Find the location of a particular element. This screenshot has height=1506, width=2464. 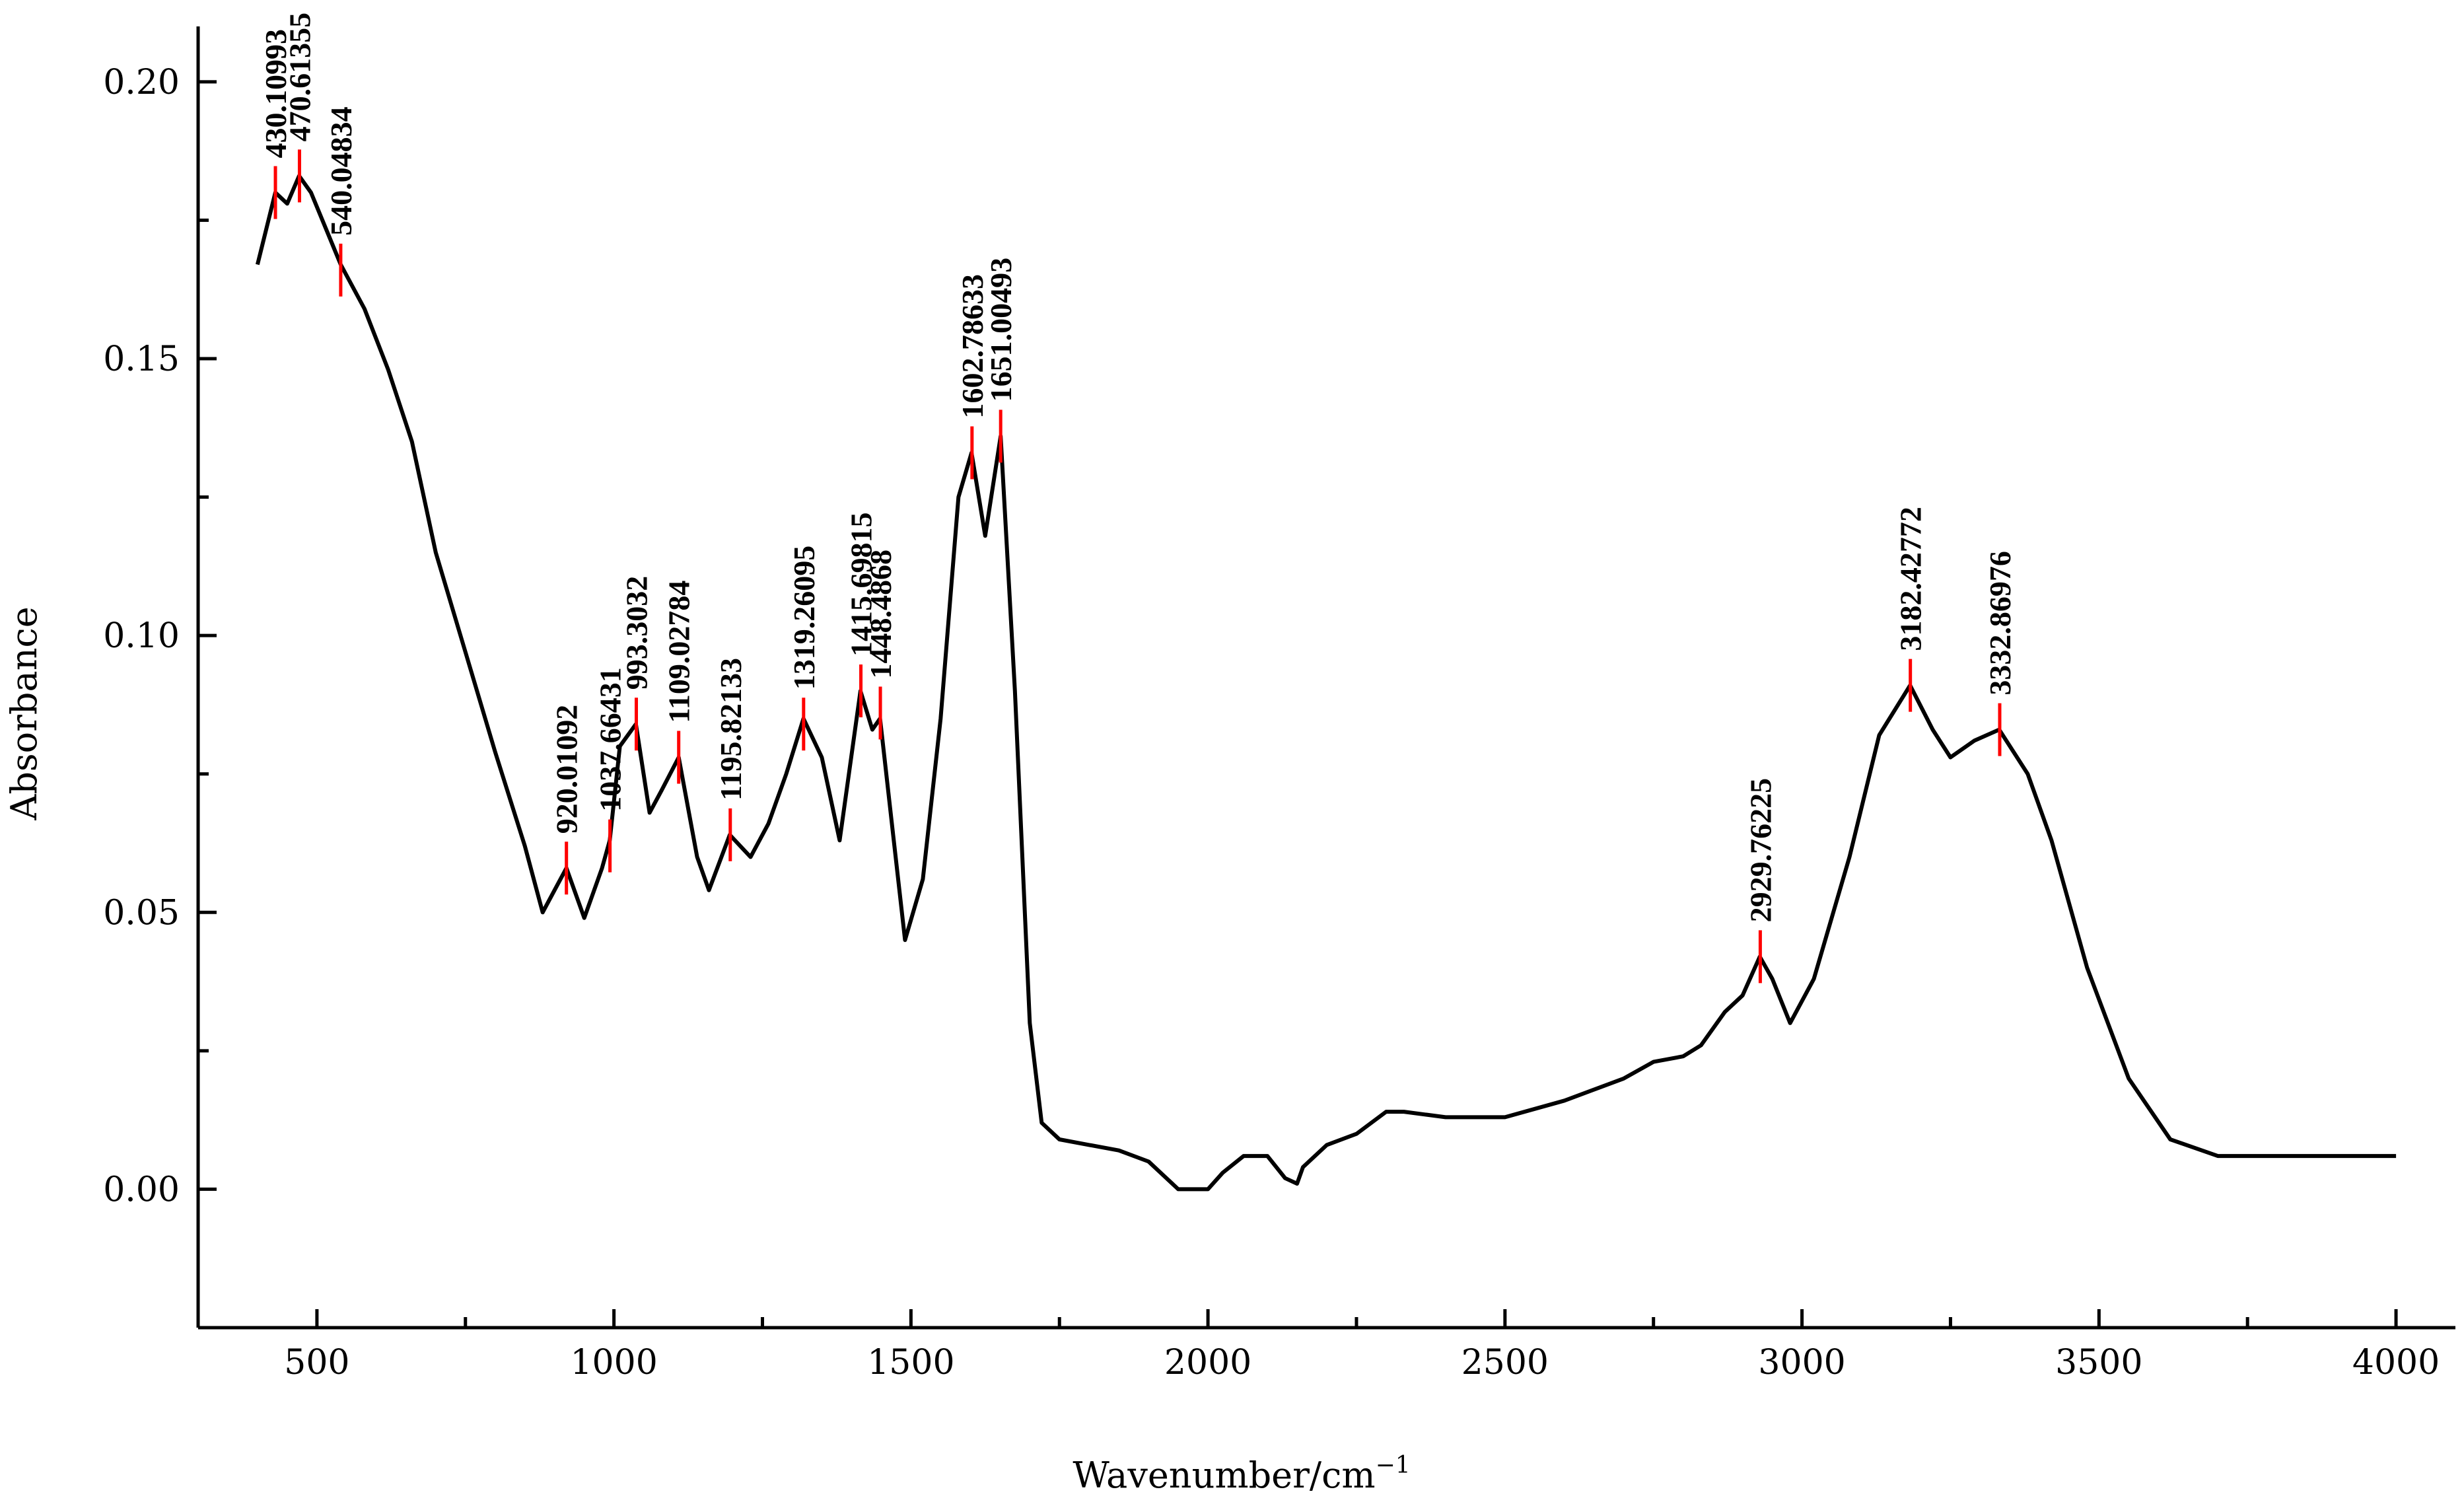

peak-label: 430.10993 is located at coordinates (276, 94).